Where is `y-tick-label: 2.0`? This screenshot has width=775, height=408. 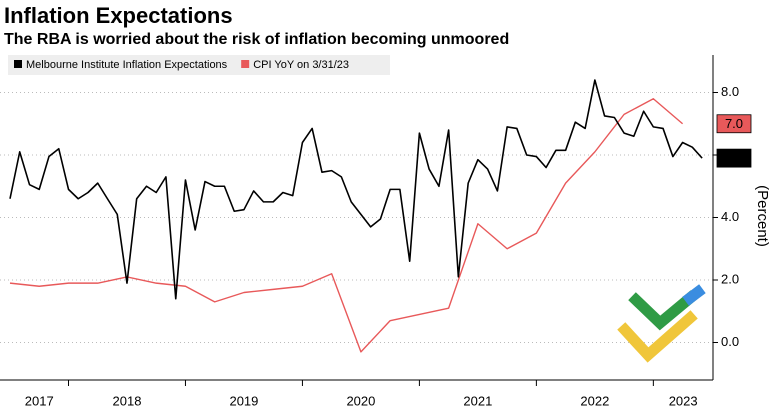
y-tick-label: 2.0 is located at coordinates (730, 278).